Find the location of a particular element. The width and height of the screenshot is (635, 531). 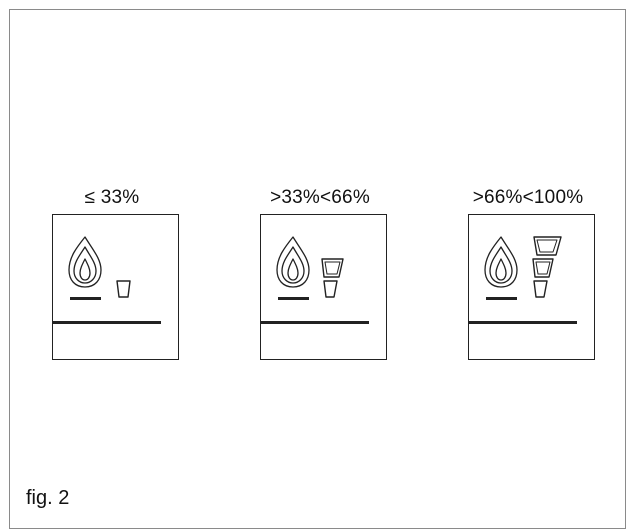

display-box-mid is located at coordinates (323, 287).